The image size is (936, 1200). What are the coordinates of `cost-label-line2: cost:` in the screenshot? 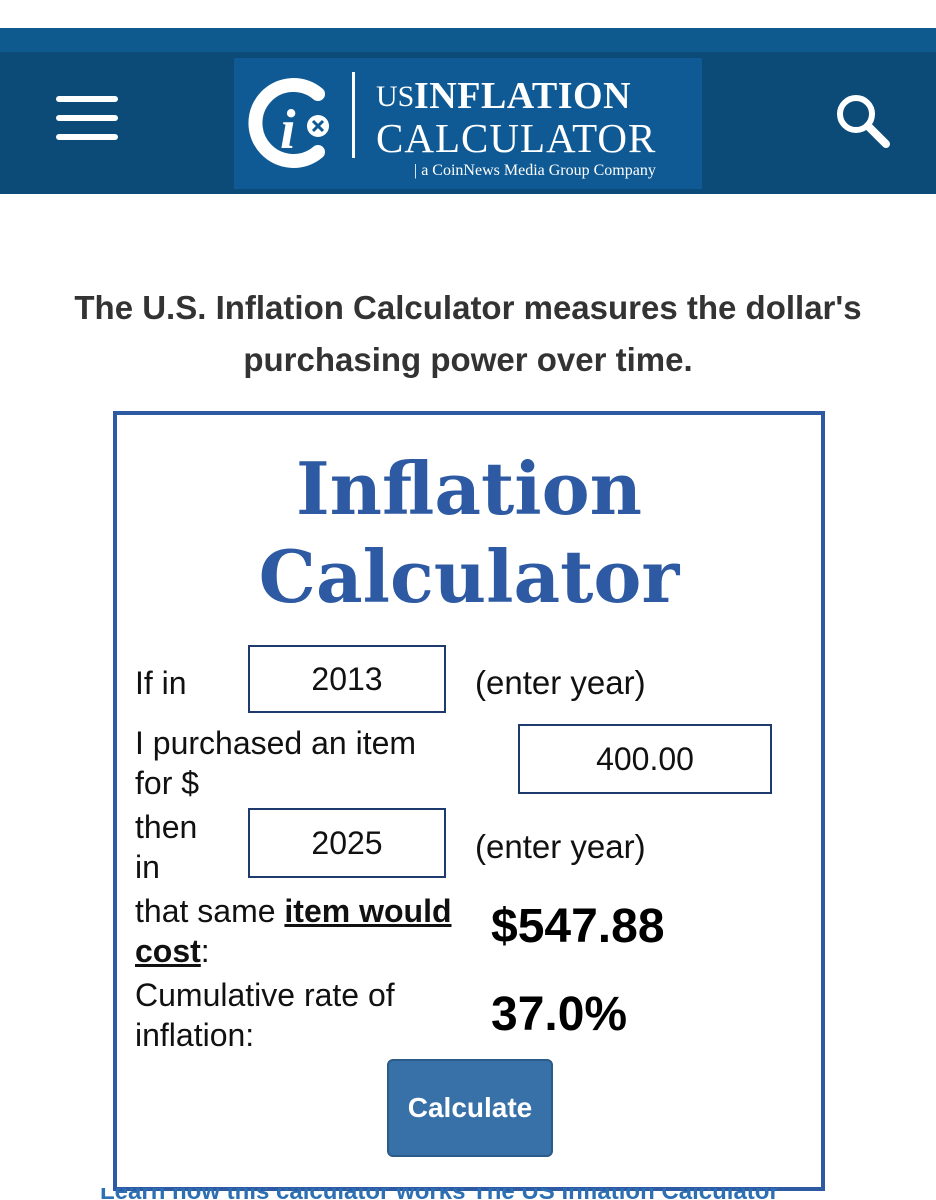 It's located at (172, 951).